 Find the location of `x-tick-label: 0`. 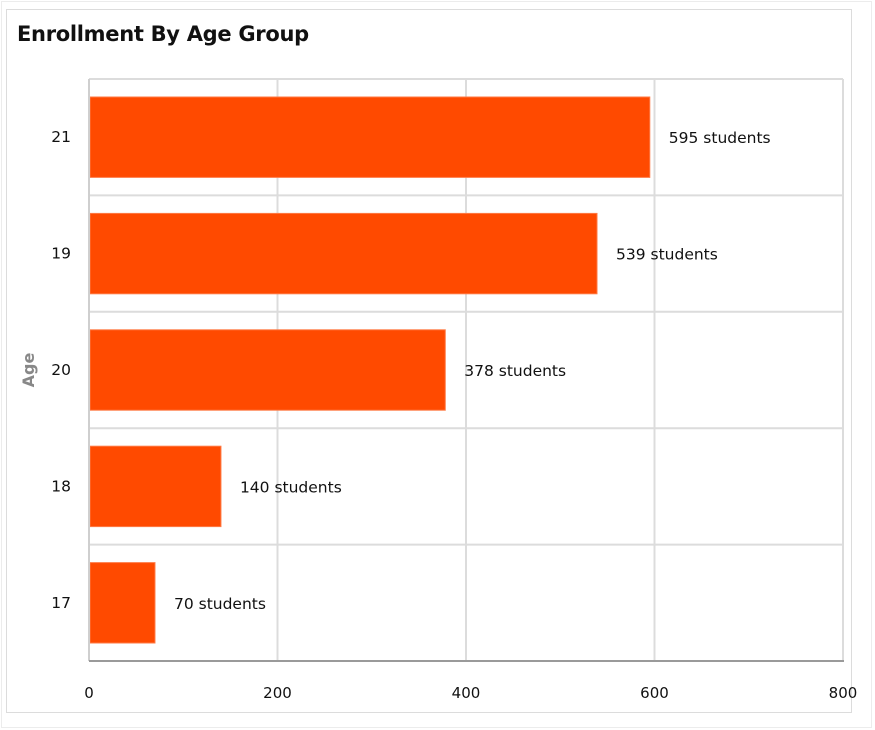

x-tick-label: 0 is located at coordinates (89, 693).